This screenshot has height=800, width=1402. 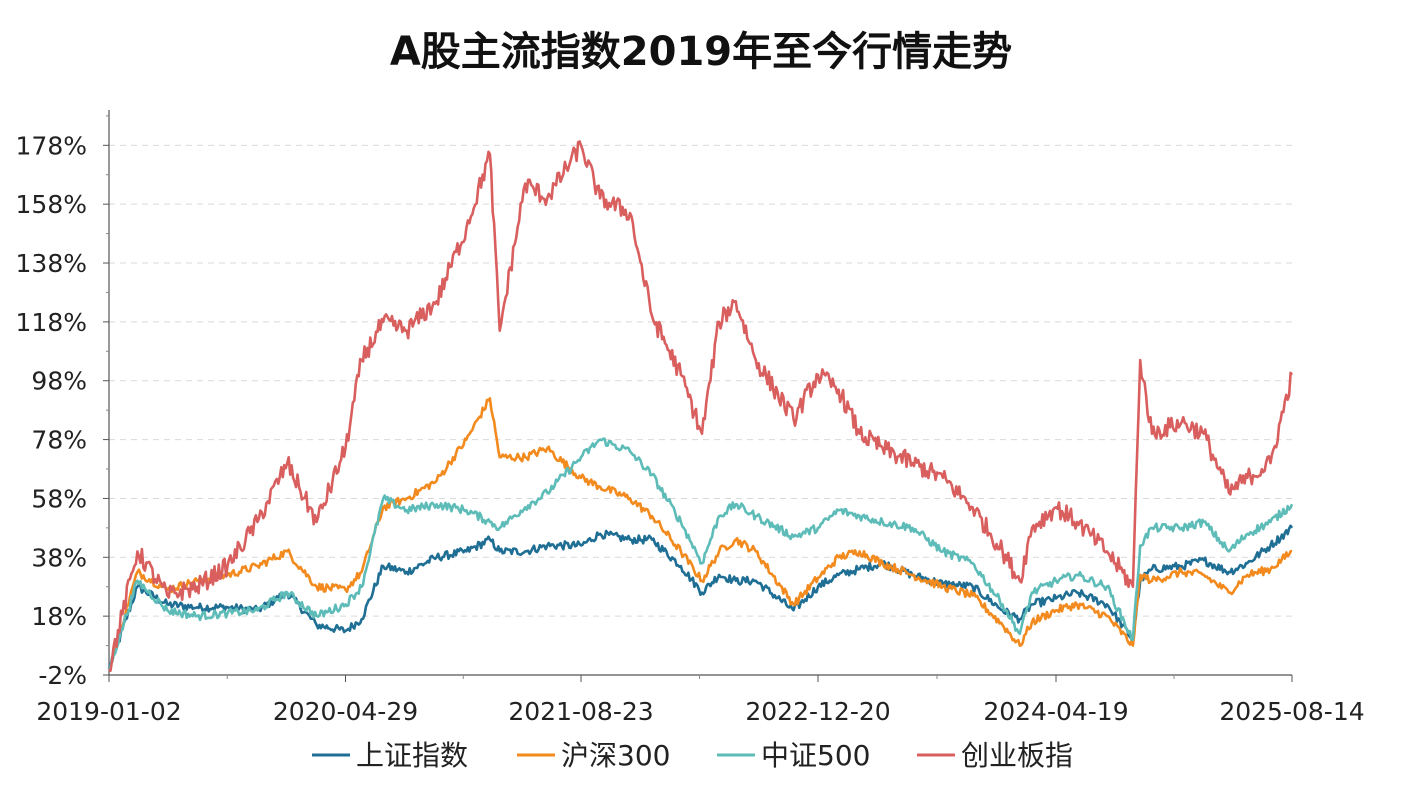 I want to click on legend-item: 中证500, so click(x=793, y=755).